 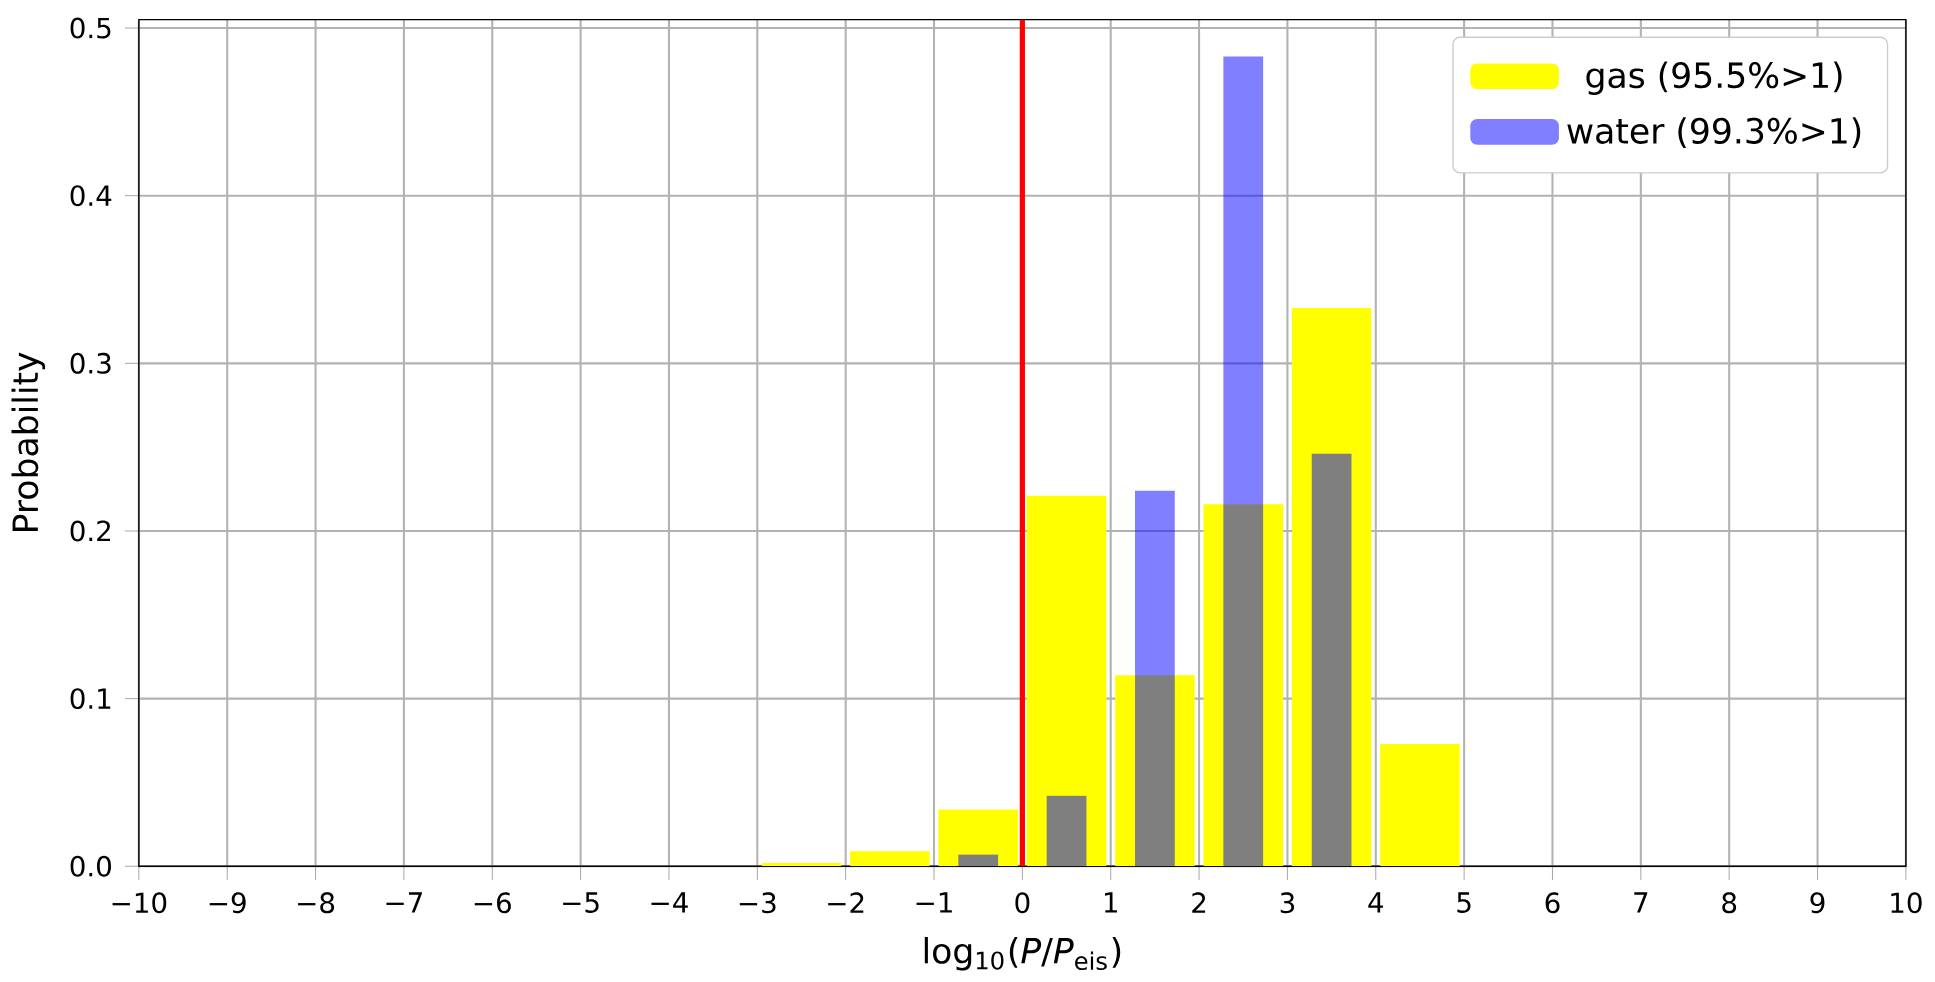 I want to click on y-tick-label: 0.2, so click(x=90, y=531).